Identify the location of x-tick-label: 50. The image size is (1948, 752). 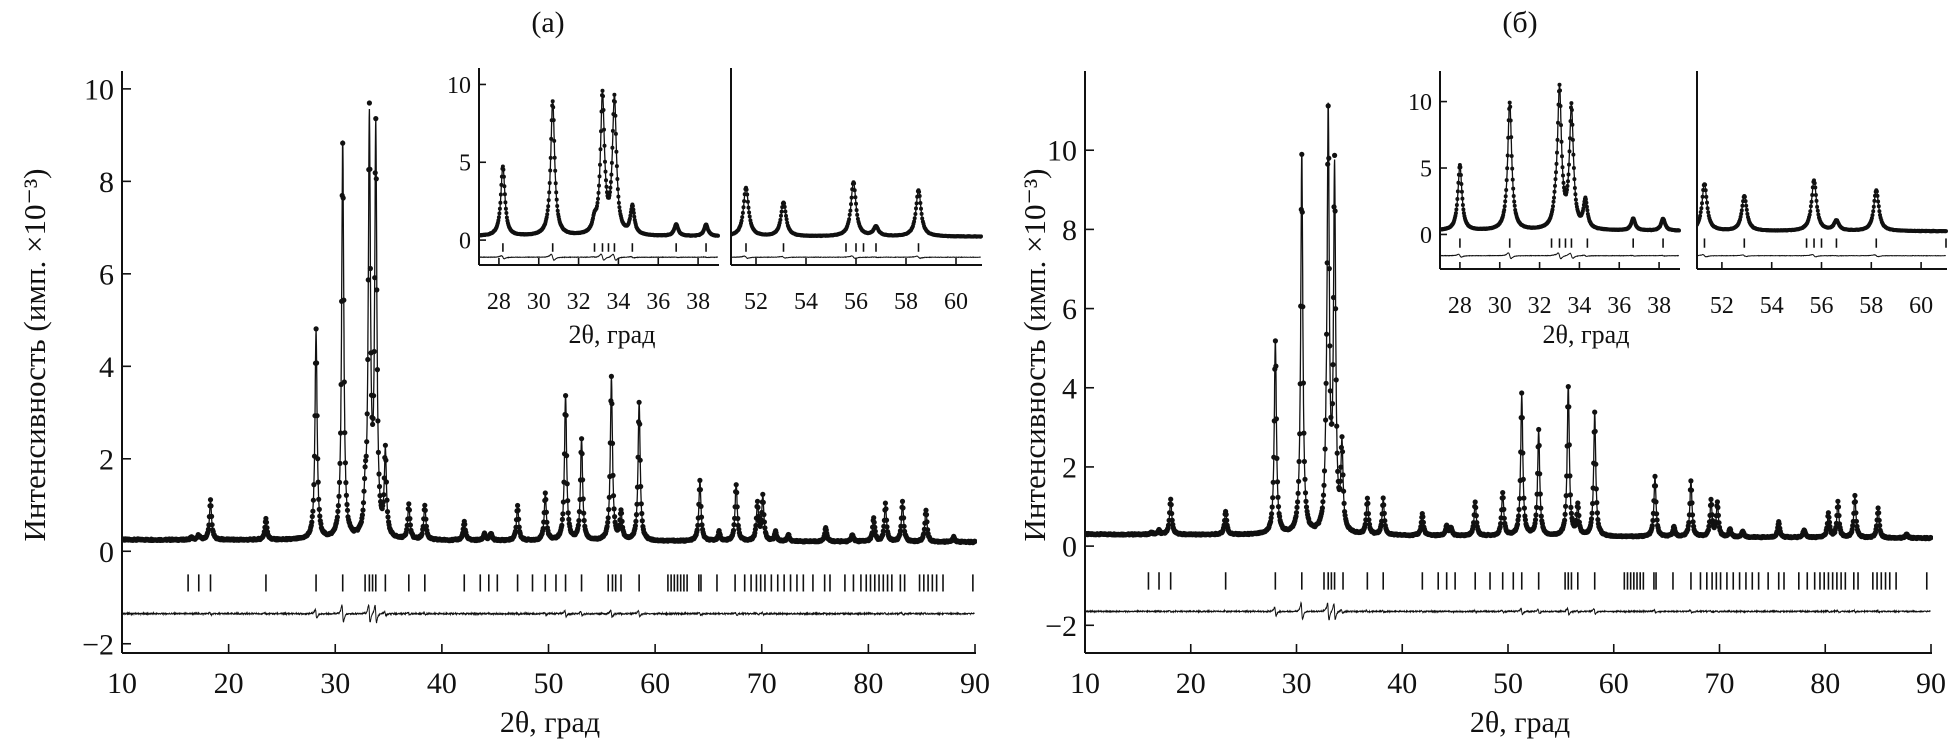
(1508, 683).